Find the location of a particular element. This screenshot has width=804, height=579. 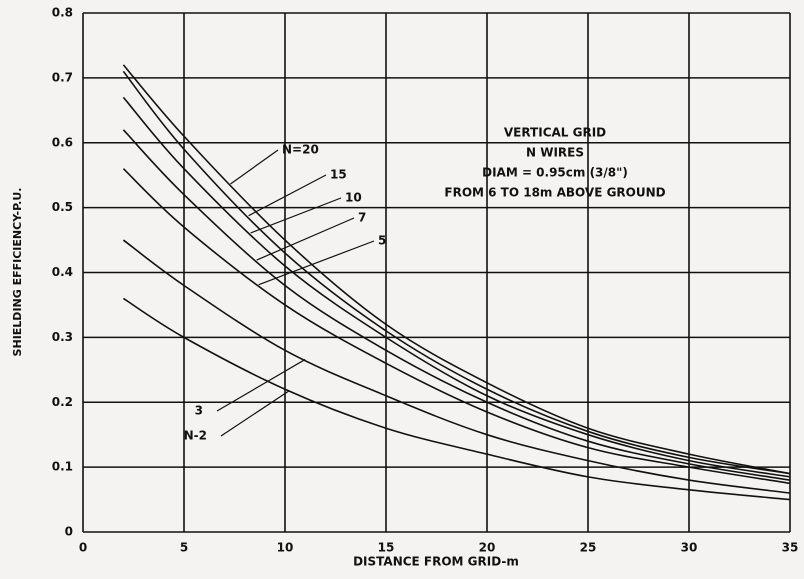

y-tick-label: 0.6 is located at coordinates (62, 142).